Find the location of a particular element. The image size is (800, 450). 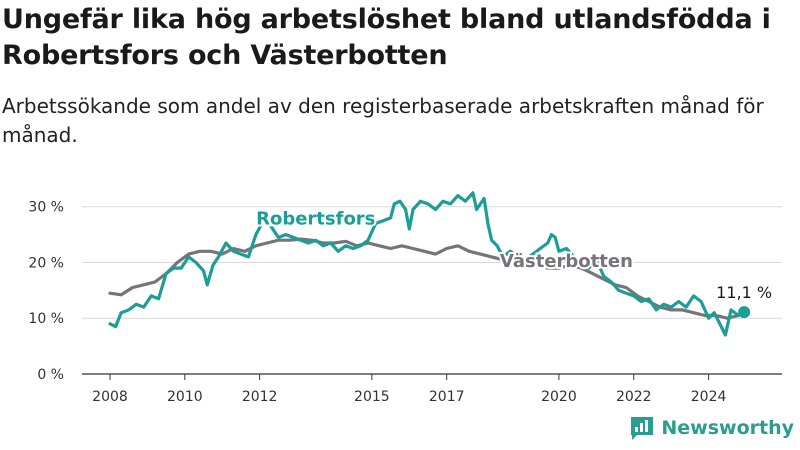

y-tick-label: 20 % is located at coordinates (46, 263).